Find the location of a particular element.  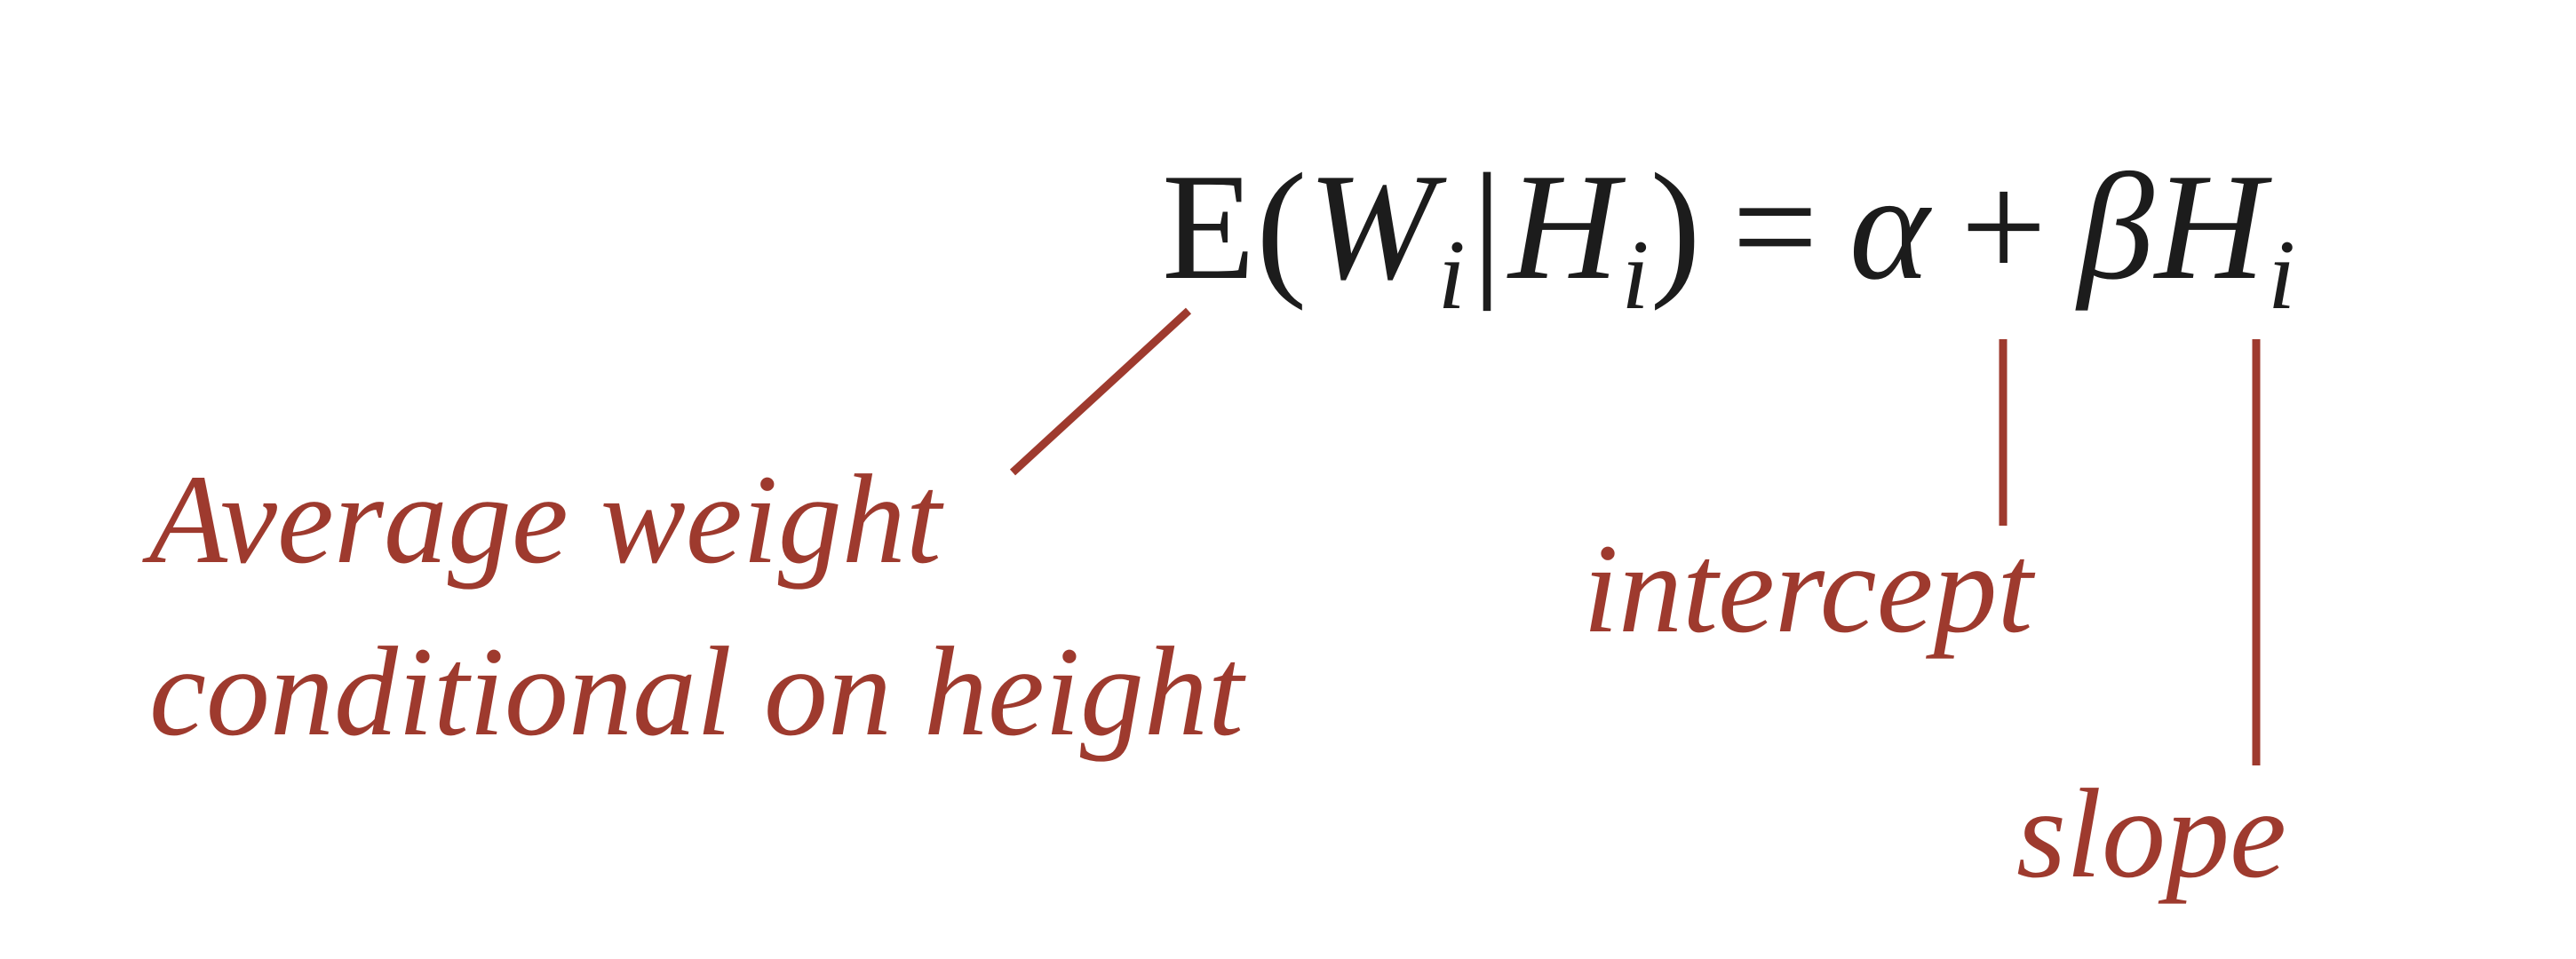

expectation-operator: E is located at coordinates (1209, 227).